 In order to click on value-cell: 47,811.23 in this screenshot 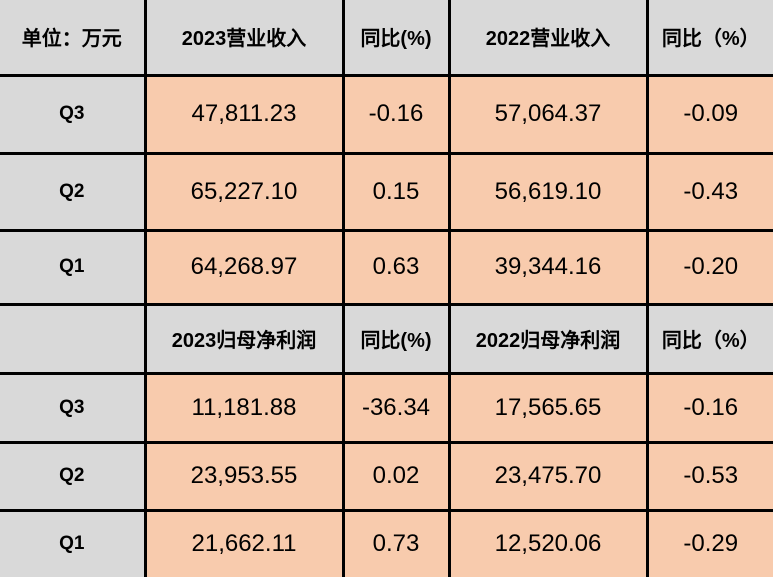, I will do `click(244, 114)`.